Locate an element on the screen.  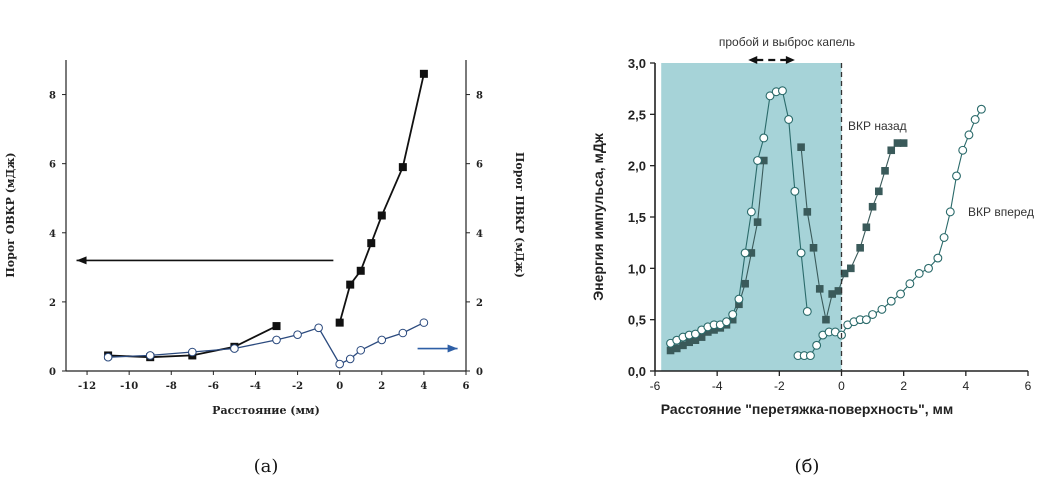
panel-b-shaded-region is located at coordinates (751, 217).